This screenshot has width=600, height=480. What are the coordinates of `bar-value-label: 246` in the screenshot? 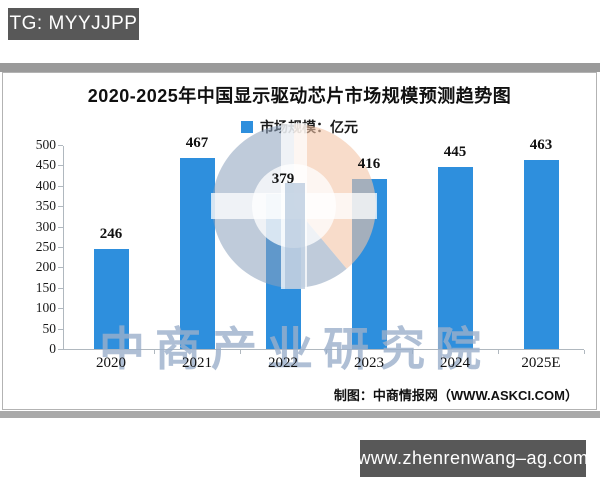 It's located at (111, 234).